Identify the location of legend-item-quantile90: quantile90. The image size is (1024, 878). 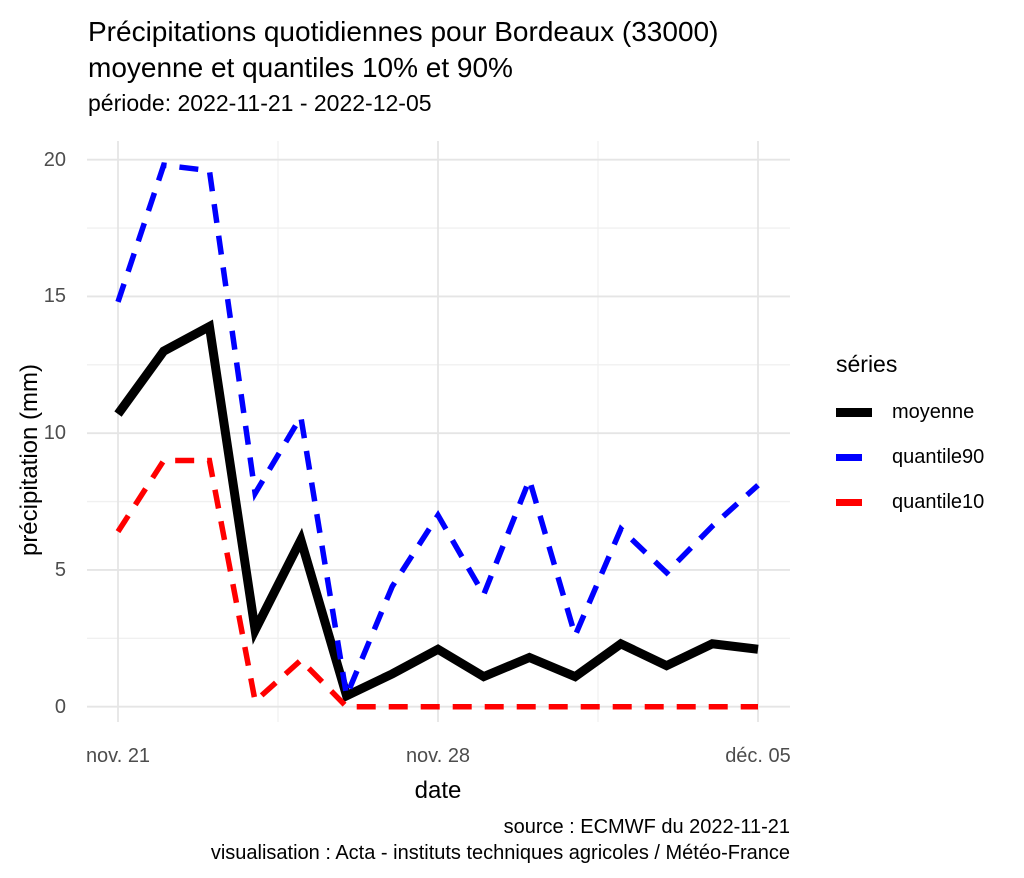
(910, 457).